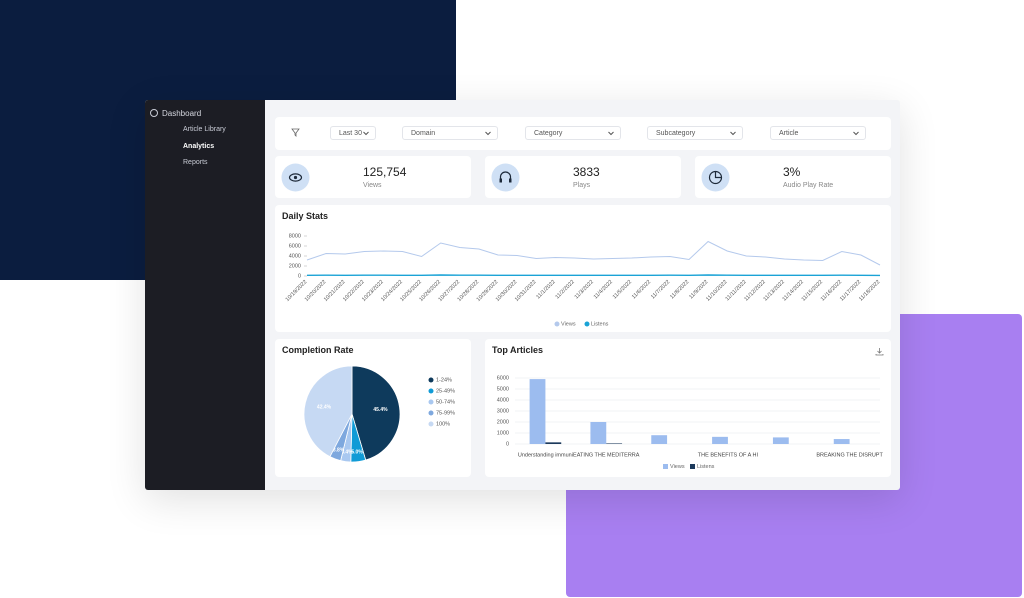 This screenshot has width=1024, height=598. I want to click on stat-card: 3% Audio Play Rate, so click(793, 177).